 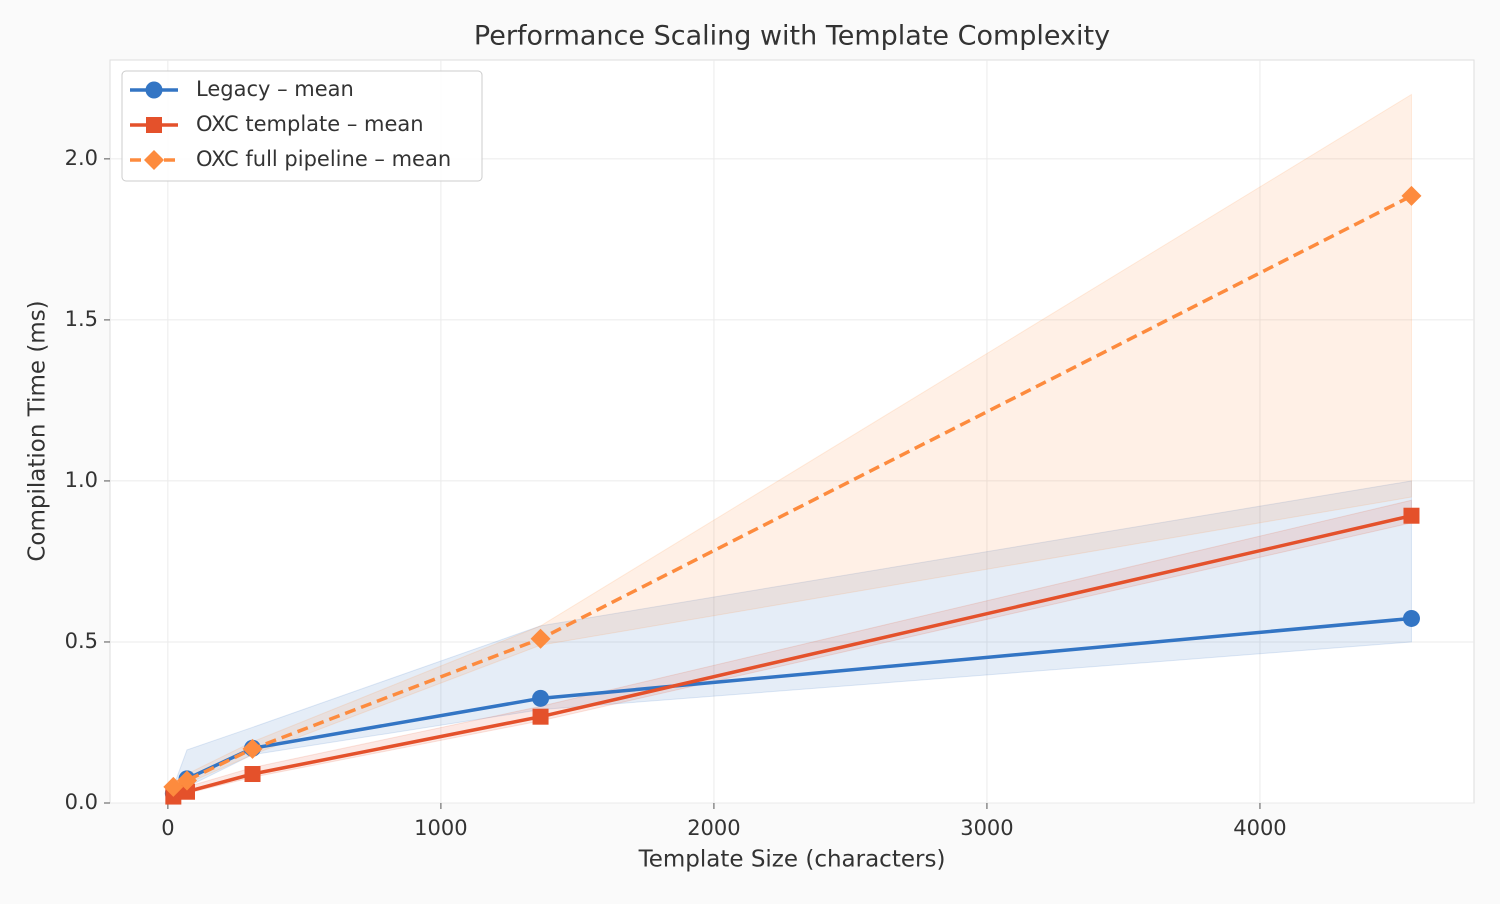 What do you see at coordinates (440, 828) in the screenshot?
I see `x-tick-label: 1000` at bounding box center [440, 828].